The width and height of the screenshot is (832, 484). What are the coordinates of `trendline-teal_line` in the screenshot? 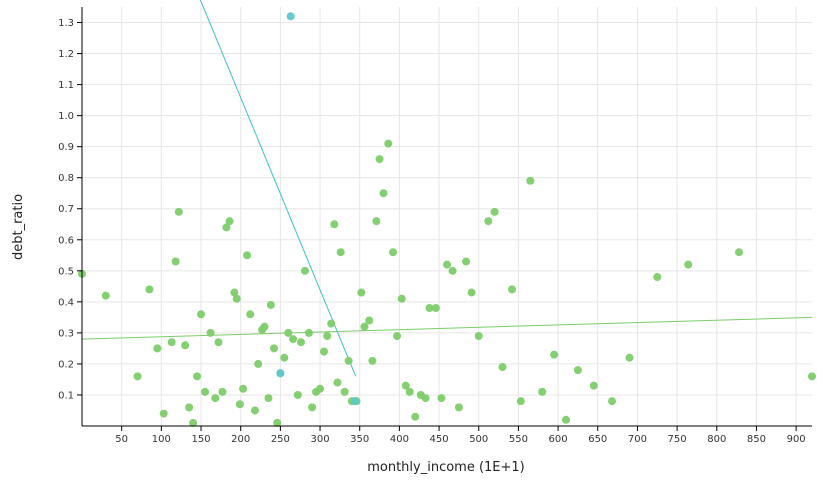 It's located at (278, 188).